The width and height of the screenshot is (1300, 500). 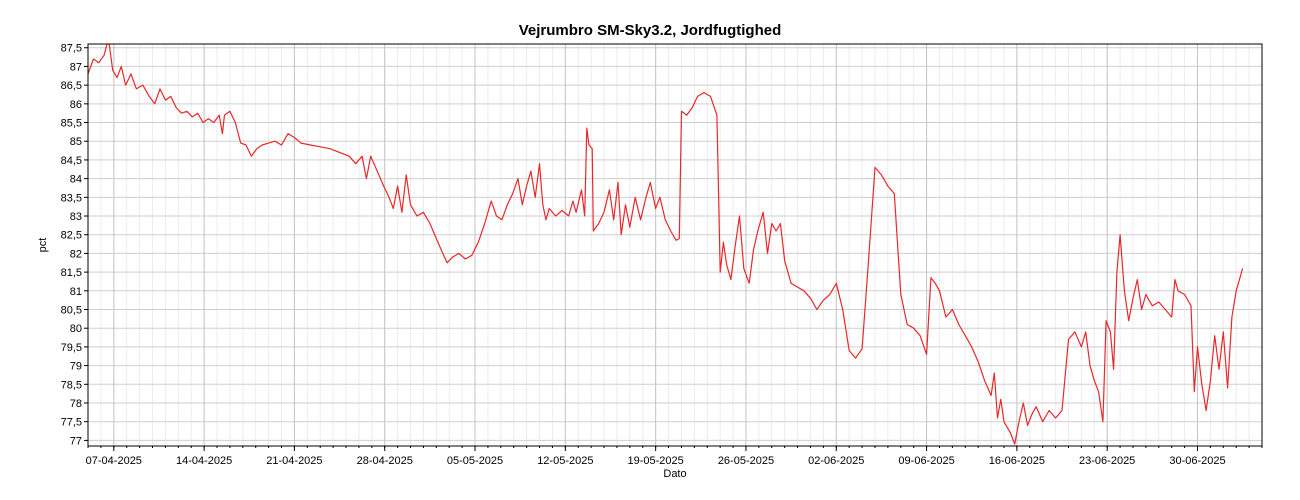 I want to click on y-axis-label: pct, so click(x=43, y=245).